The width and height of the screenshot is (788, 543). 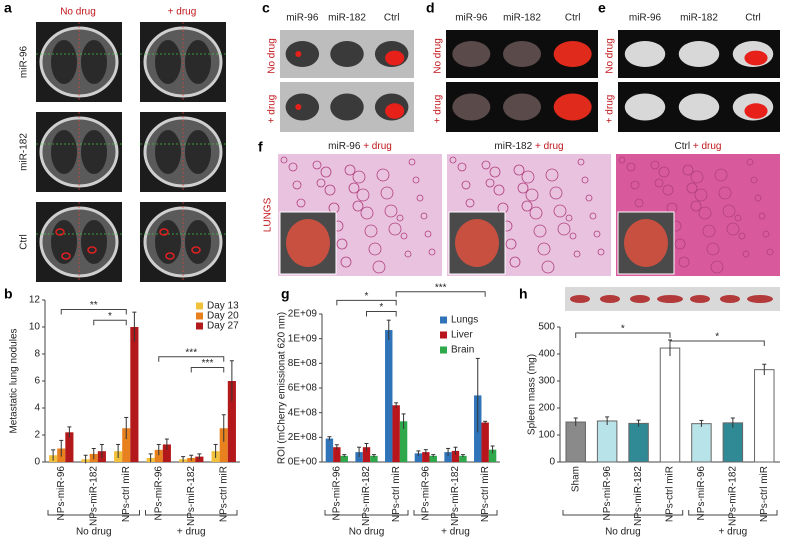 I want to click on legend-label: Brain, so click(x=462, y=350).